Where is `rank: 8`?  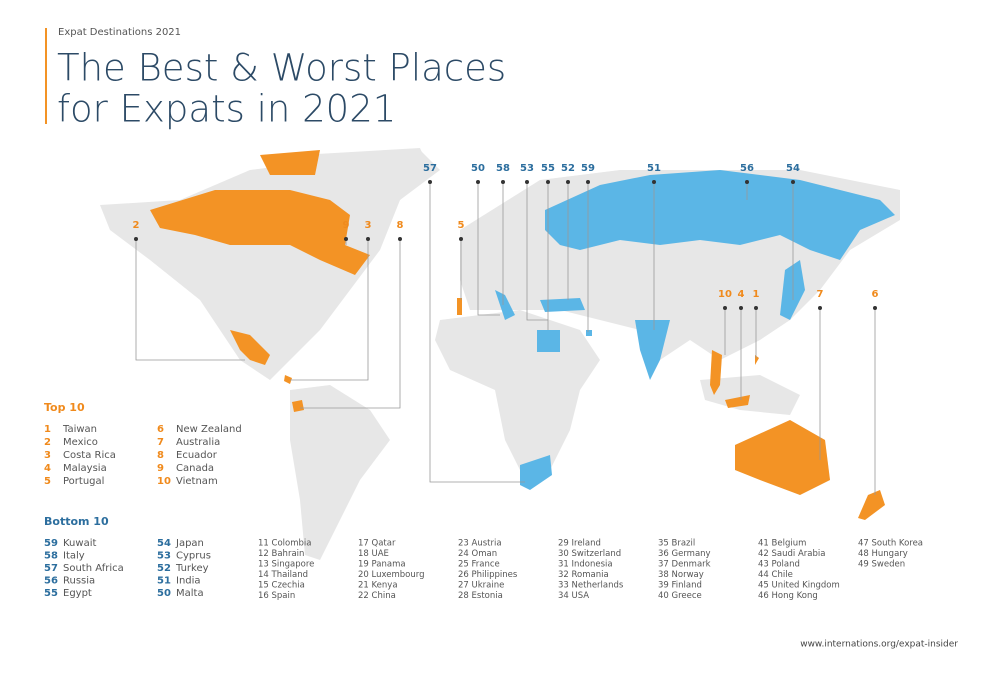 rank: 8 is located at coordinates (160, 455).